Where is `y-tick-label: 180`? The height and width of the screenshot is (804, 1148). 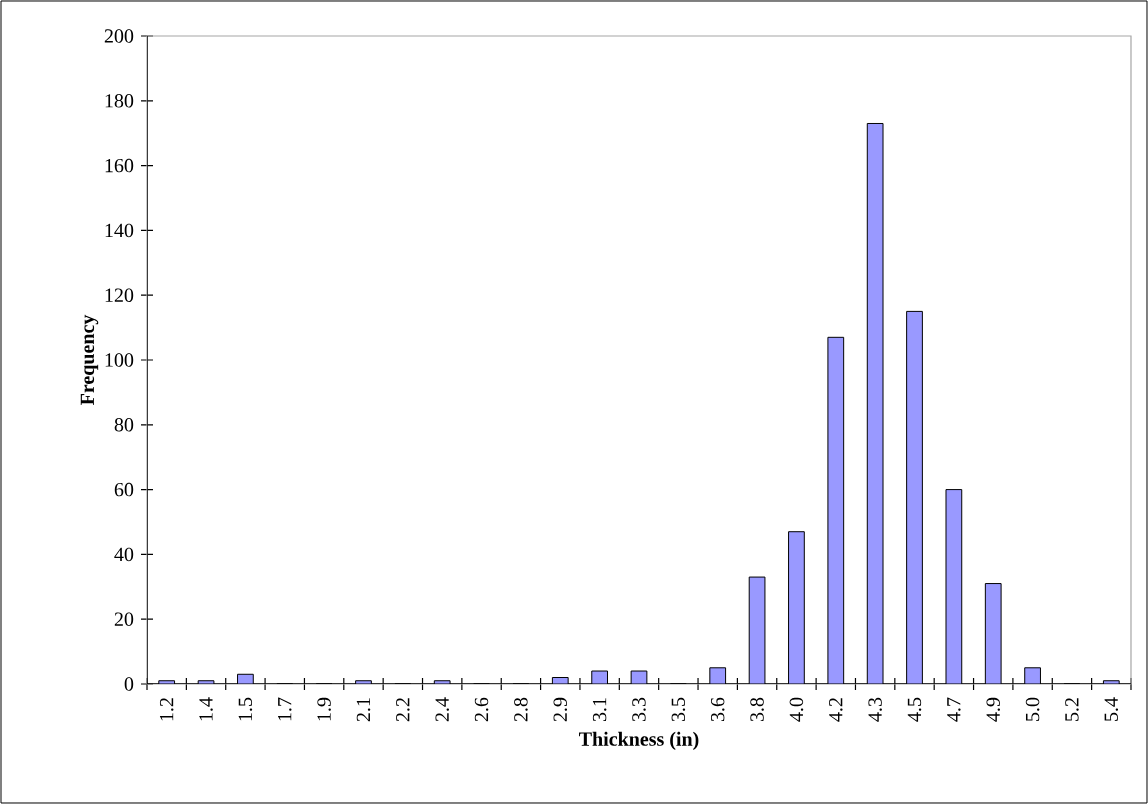
y-tick-label: 180 is located at coordinates (119, 101).